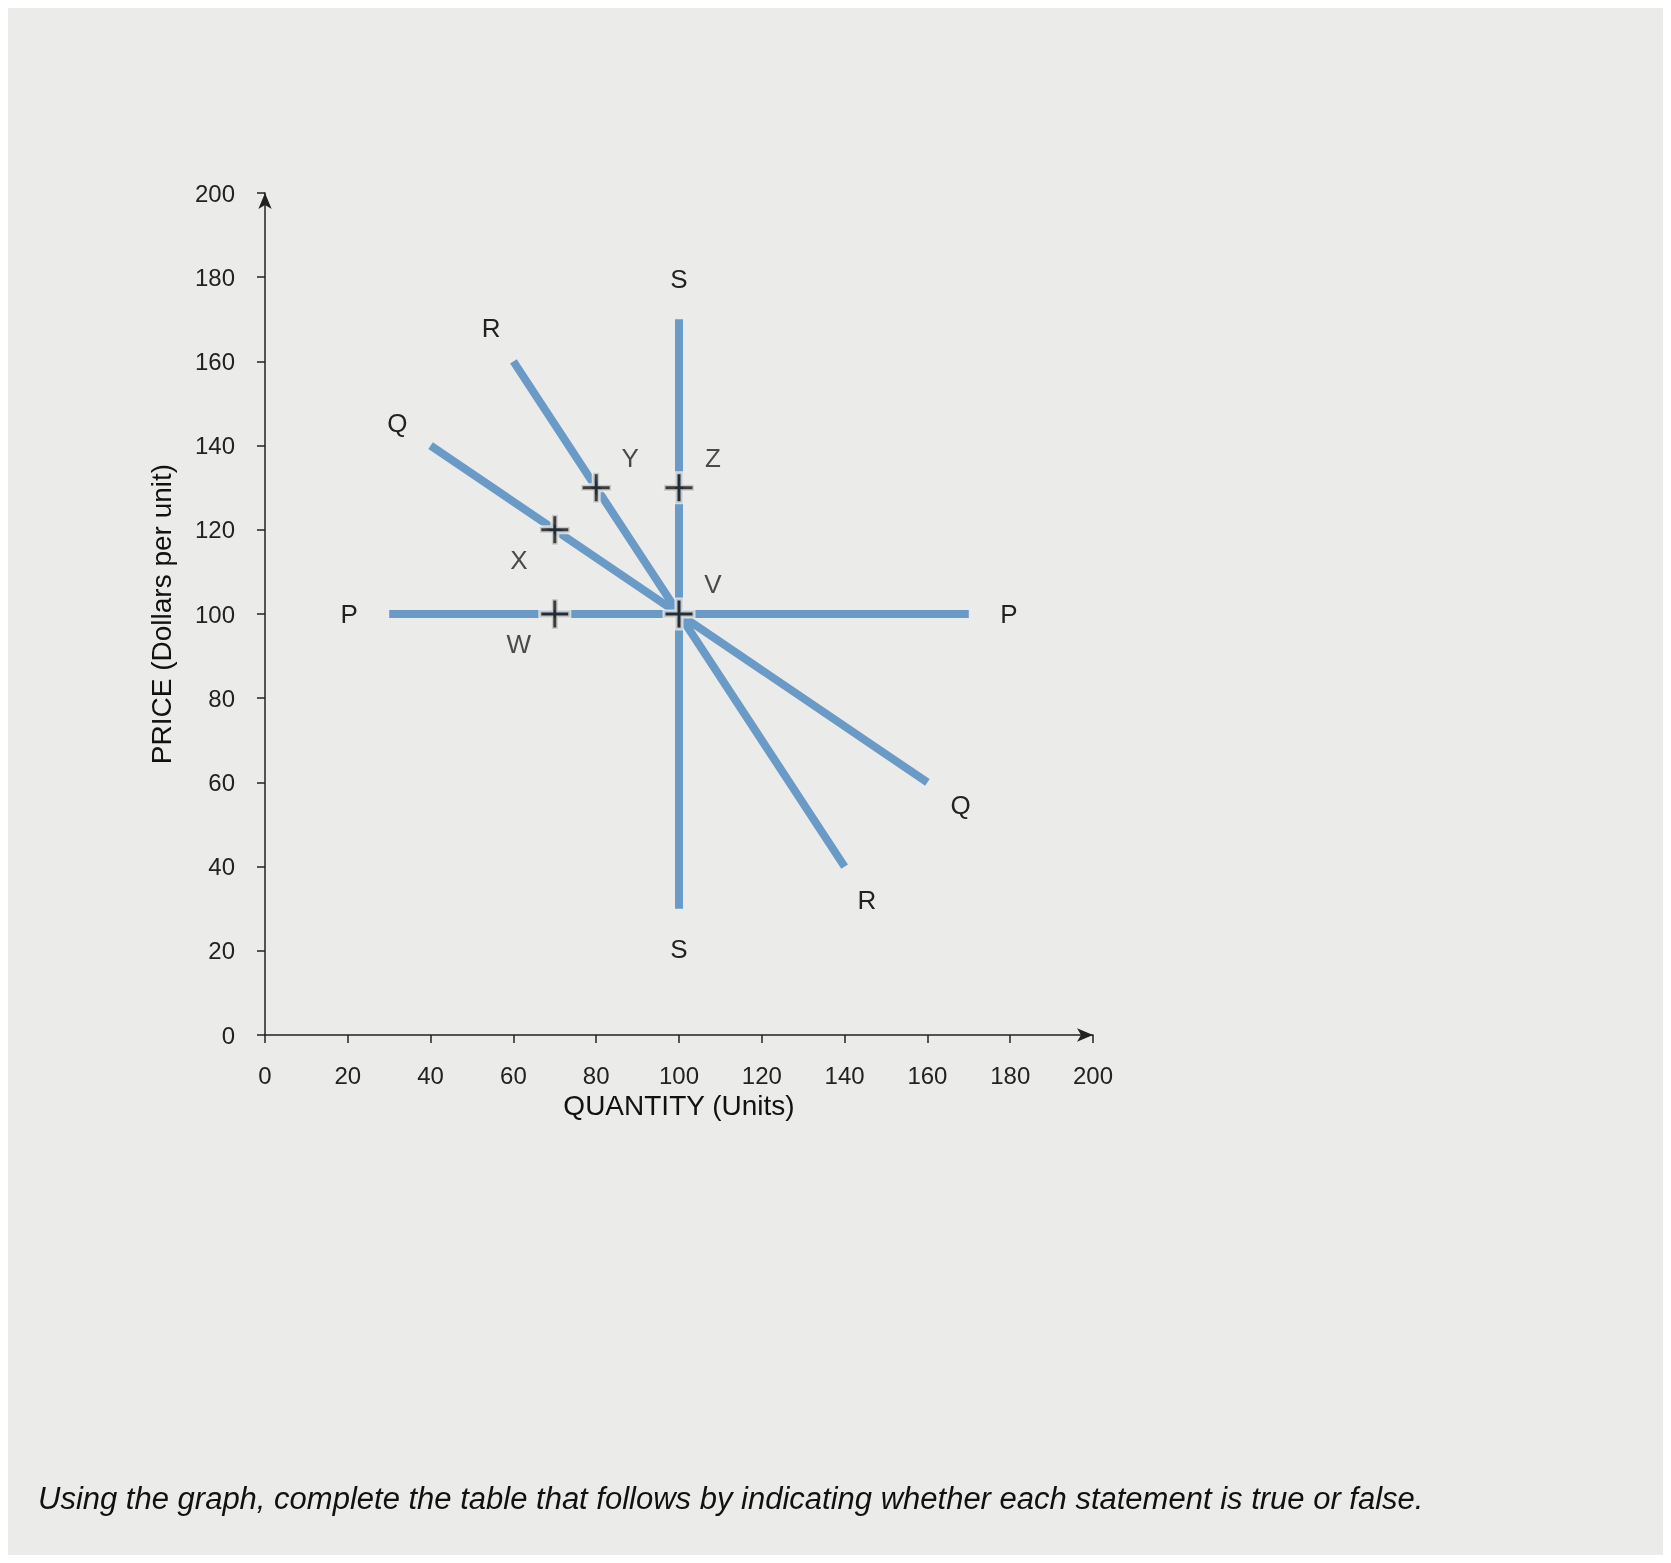 The width and height of the screenshot is (1671, 1563). Describe the element at coordinates (491, 328) in the screenshot. I see `series-label: R` at that location.